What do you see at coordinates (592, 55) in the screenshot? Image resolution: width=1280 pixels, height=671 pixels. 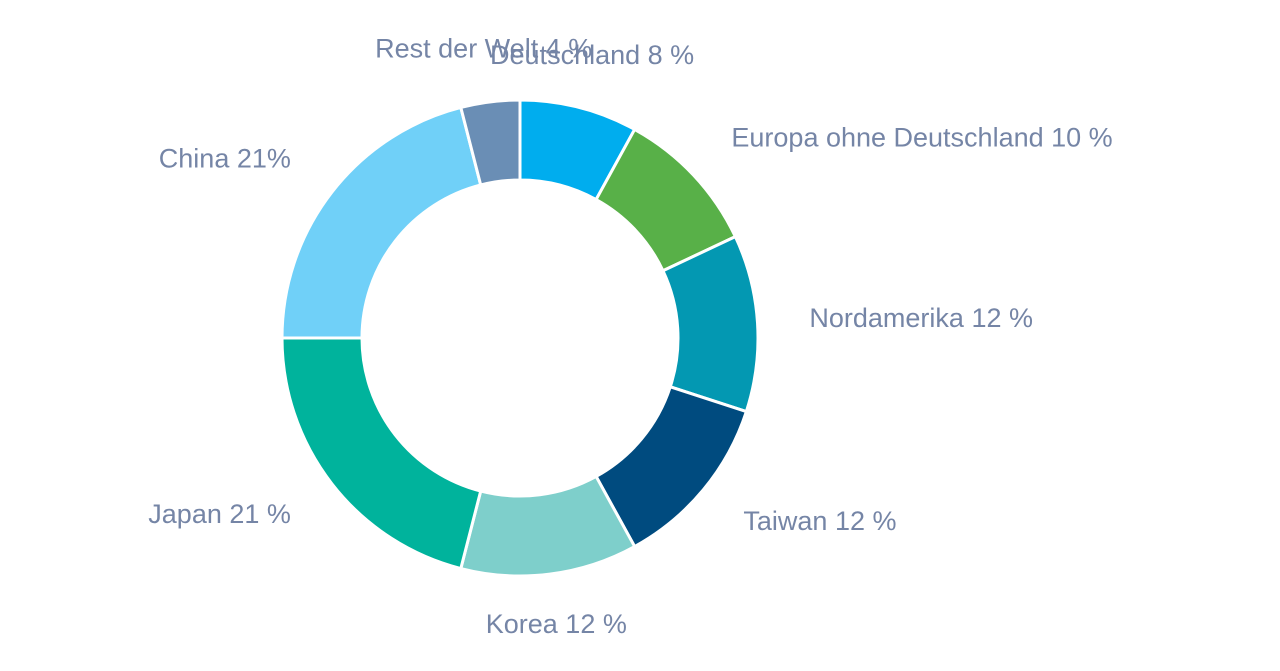 I see `slice-label: Deutschland 8 %` at bounding box center [592, 55].